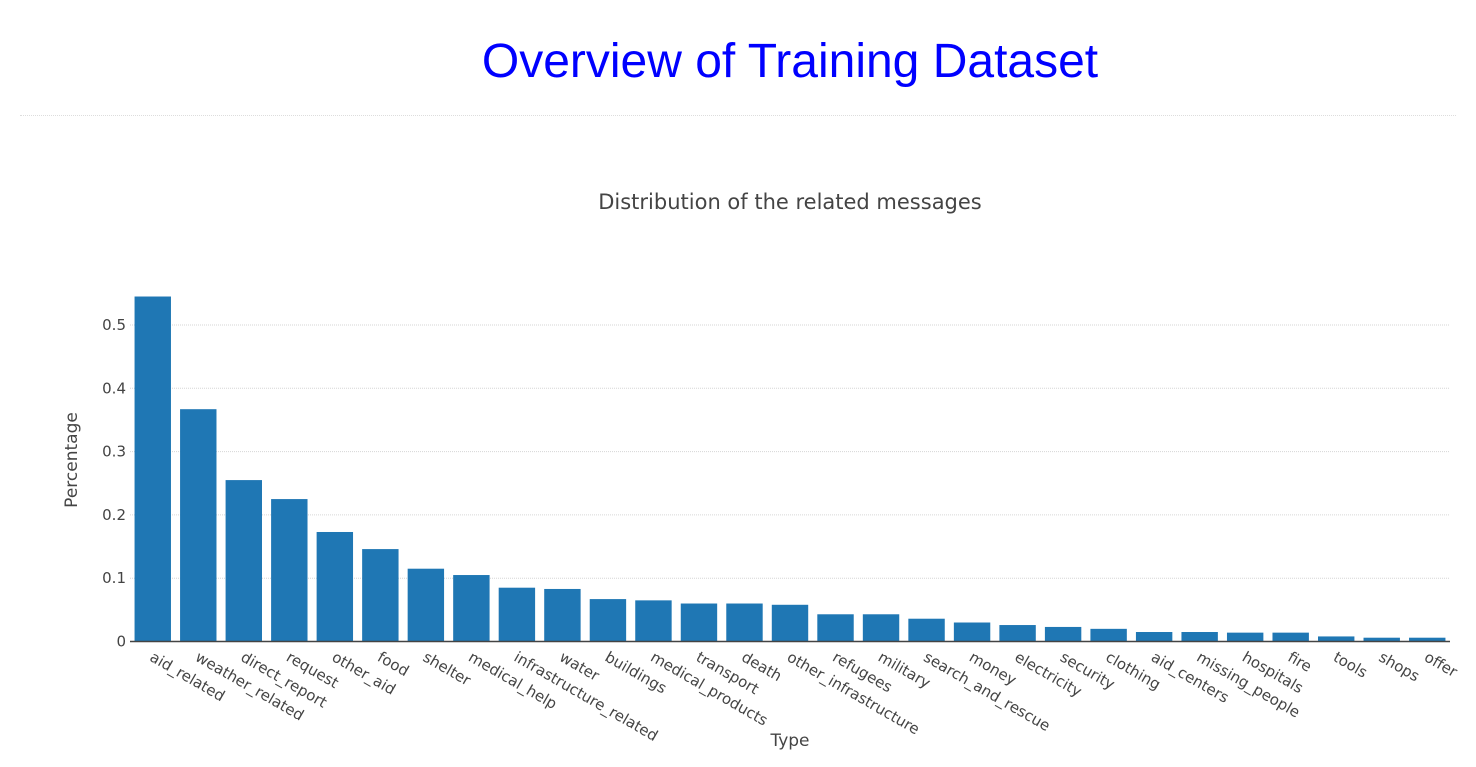 The image size is (1476, 767). I want to click on bar-tools, so click(1336, 639).